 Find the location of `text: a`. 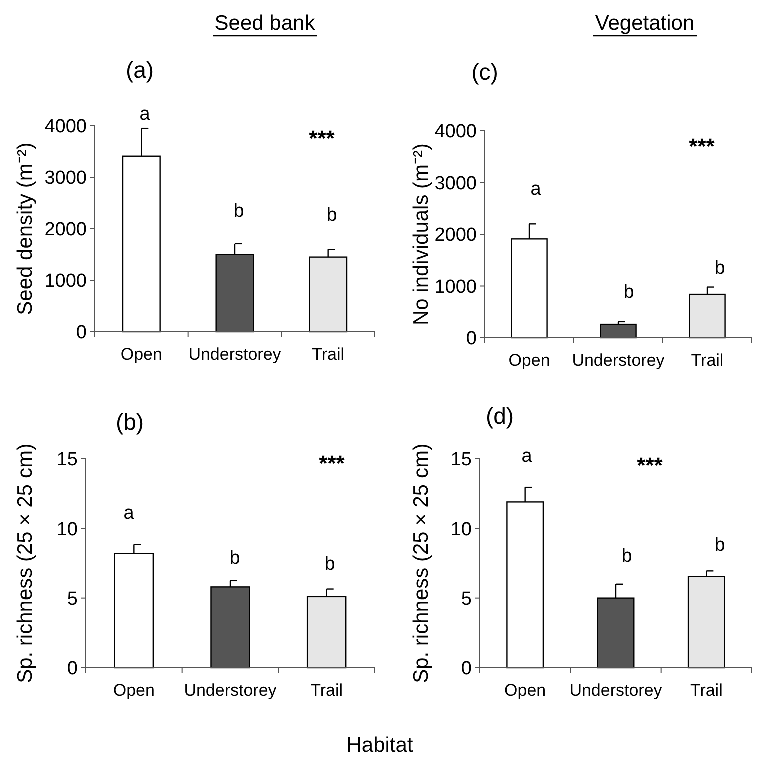

text: a is located at coordinates (145, 114).